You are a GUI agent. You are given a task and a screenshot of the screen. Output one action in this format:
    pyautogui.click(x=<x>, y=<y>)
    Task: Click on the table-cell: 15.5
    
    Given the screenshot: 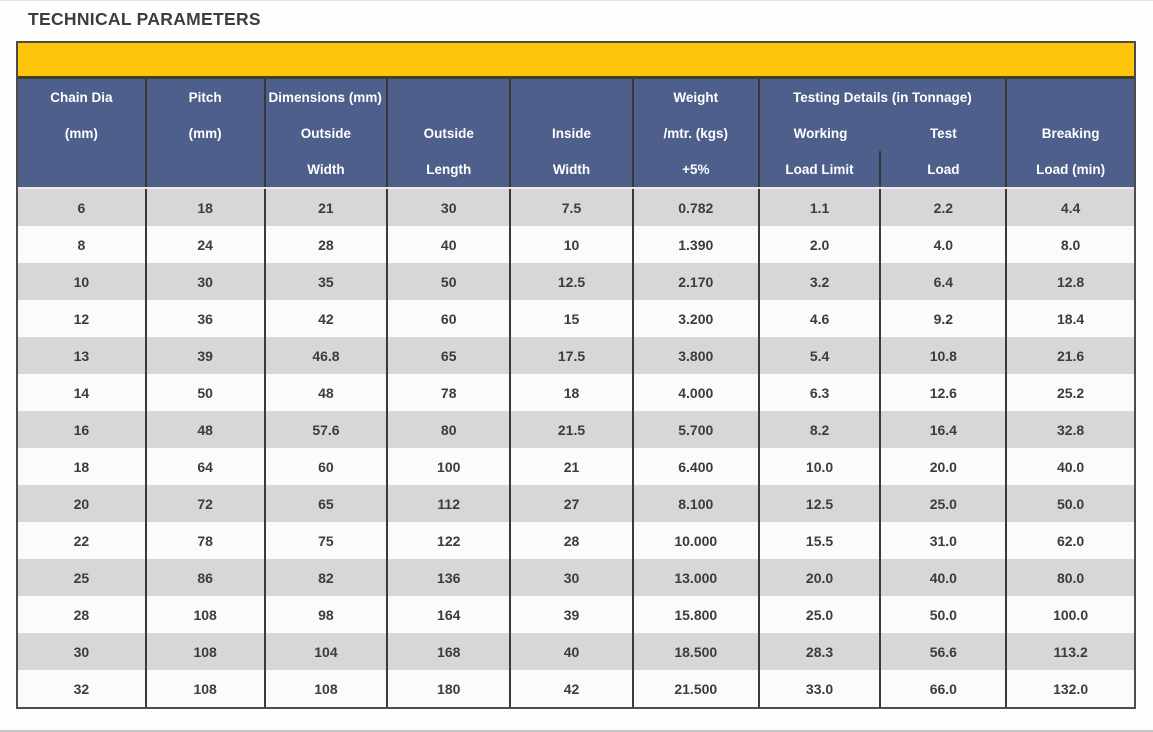 What is the action you would take?
    pyautogui.click(x=821, y=540)
    